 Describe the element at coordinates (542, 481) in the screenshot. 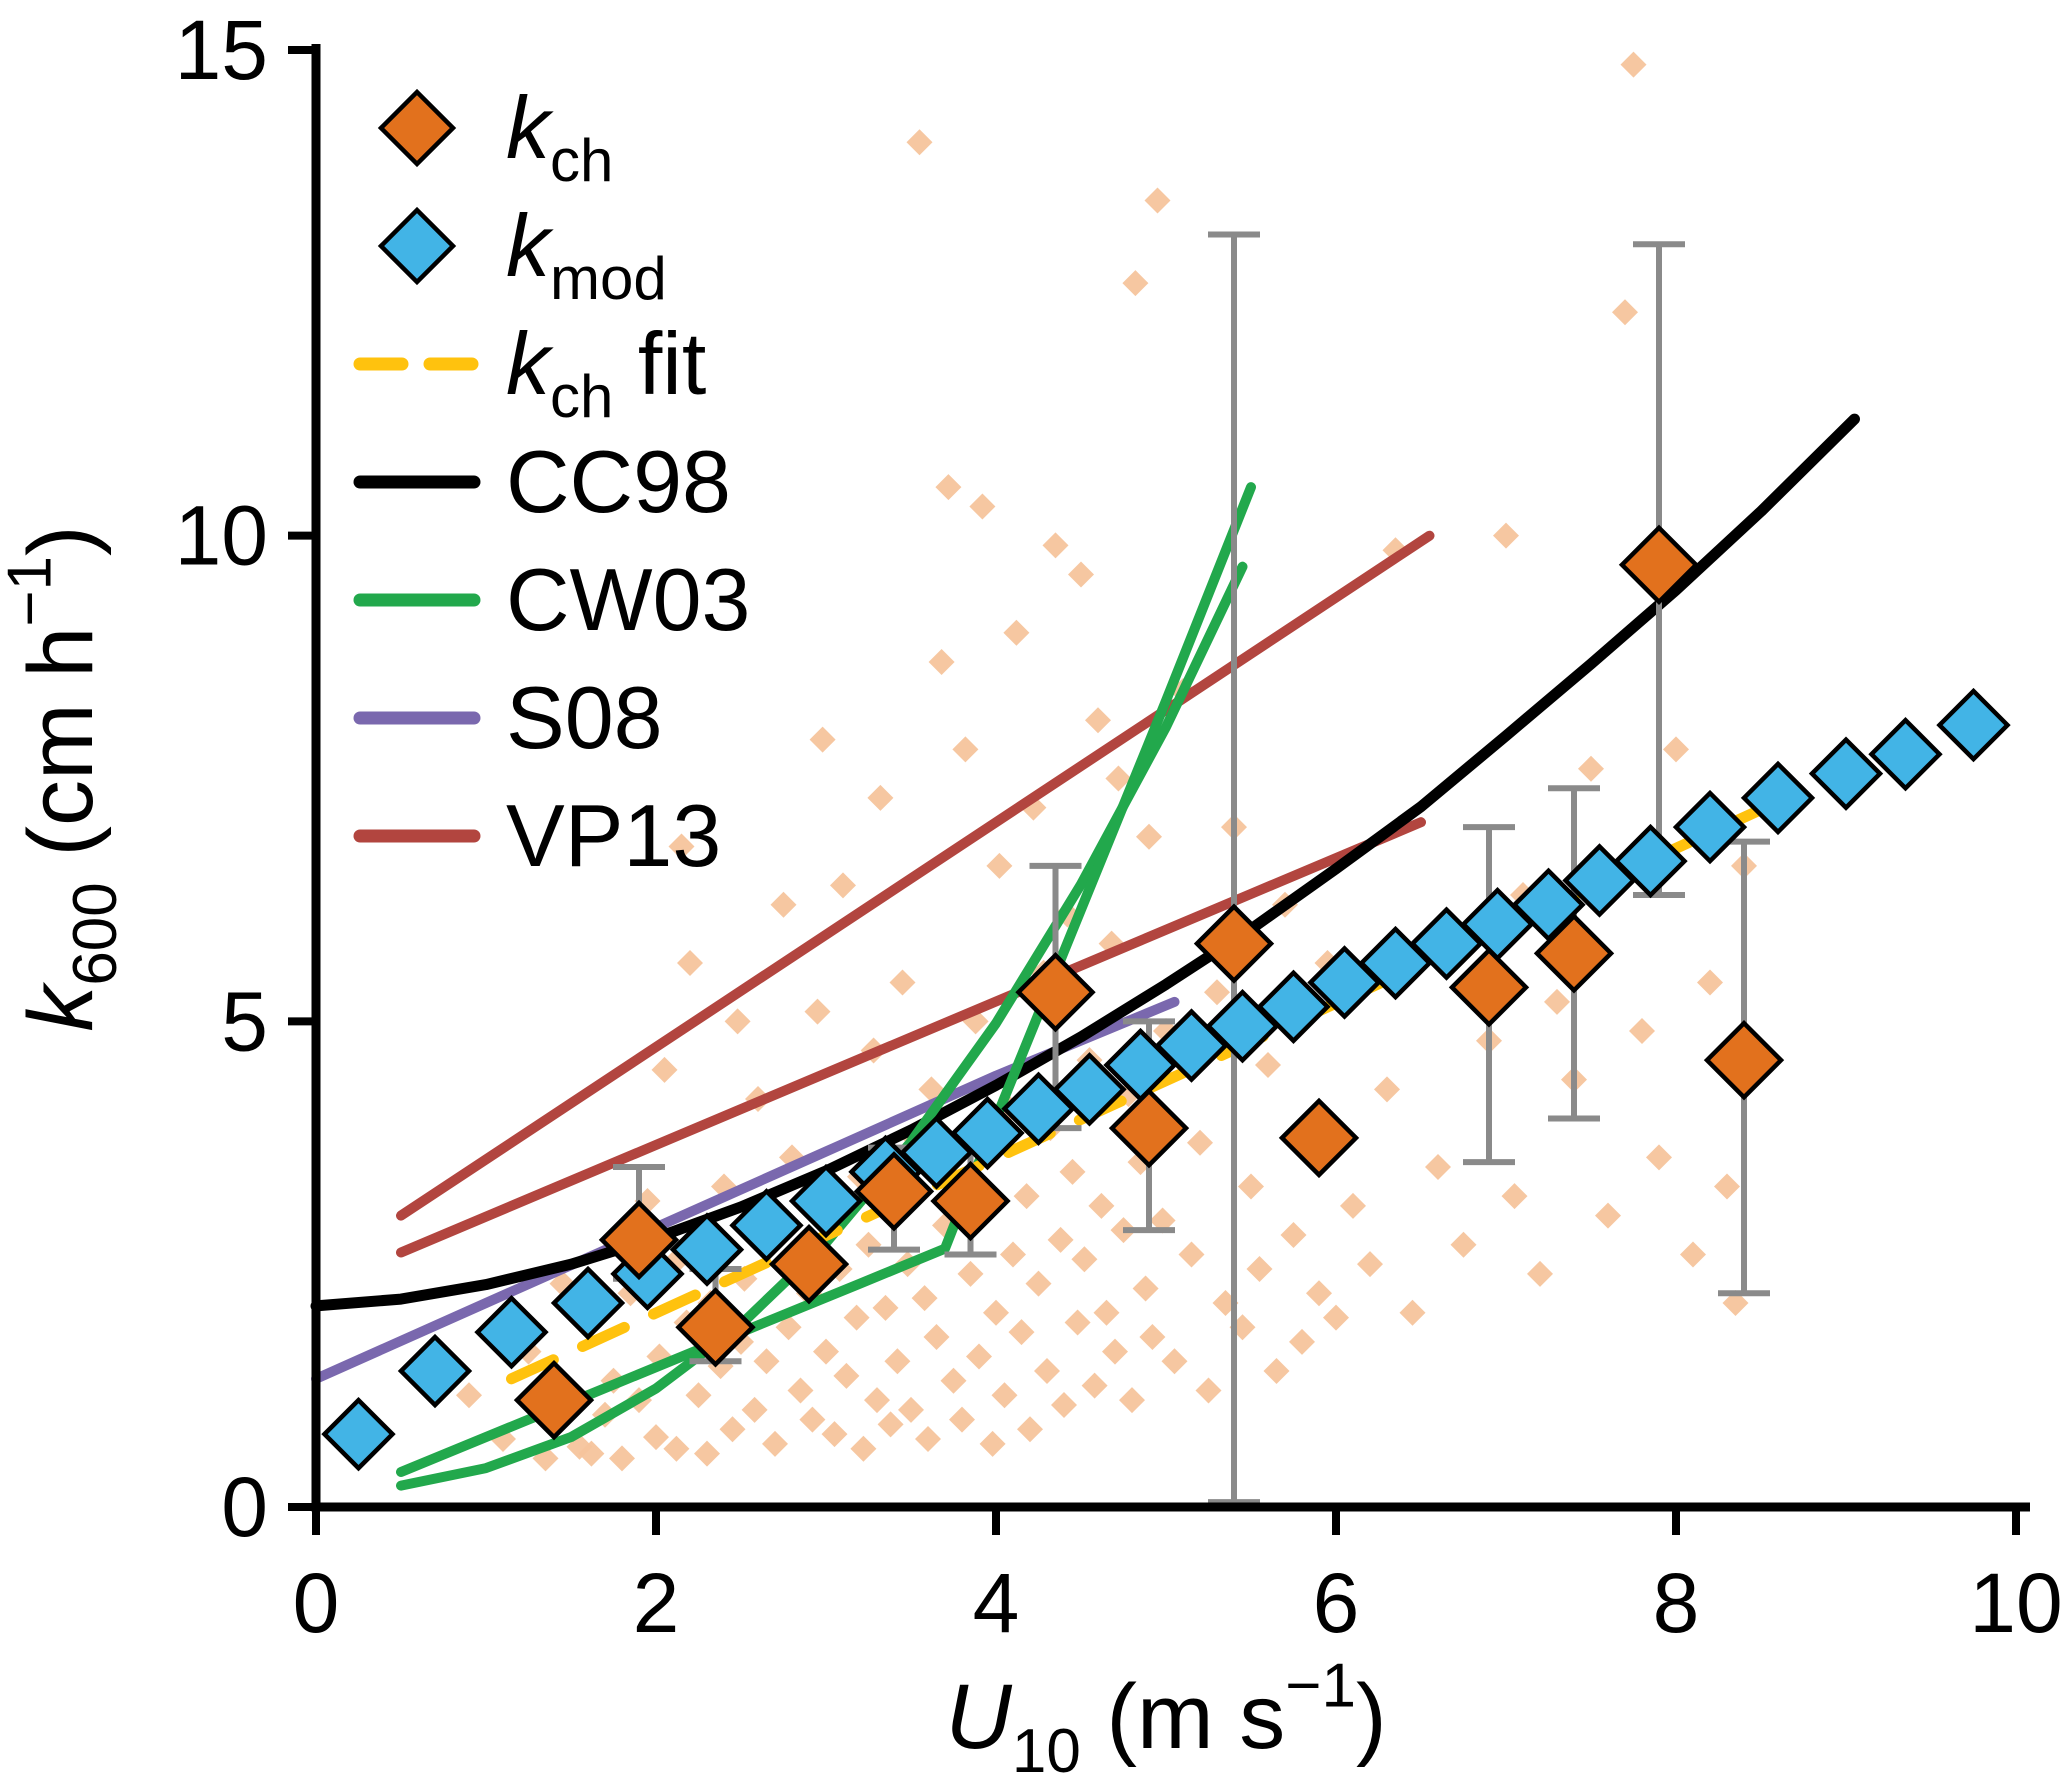

I see `legend-item-cc98: CC98` at that location.